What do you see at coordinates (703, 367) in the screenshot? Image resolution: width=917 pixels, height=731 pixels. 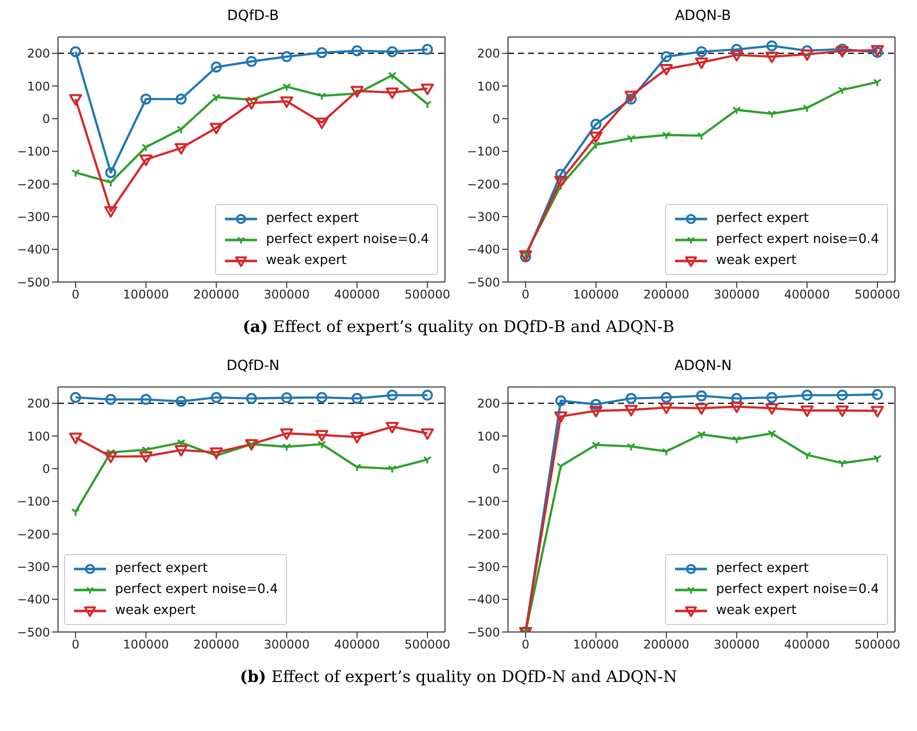 I see `chart-title: ADQN-N` at bounding box center [703, 367].